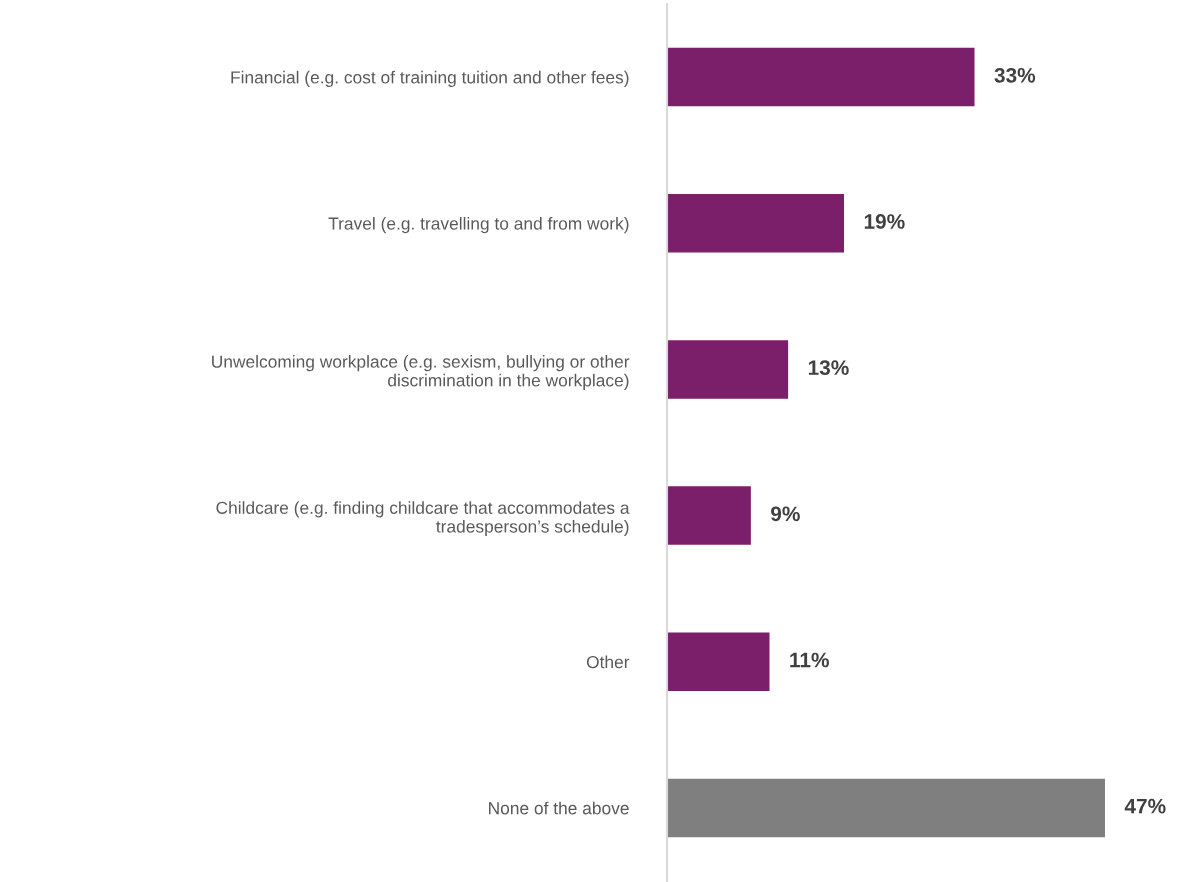  I want to click on data-label: 47%, so click(1145, 806).